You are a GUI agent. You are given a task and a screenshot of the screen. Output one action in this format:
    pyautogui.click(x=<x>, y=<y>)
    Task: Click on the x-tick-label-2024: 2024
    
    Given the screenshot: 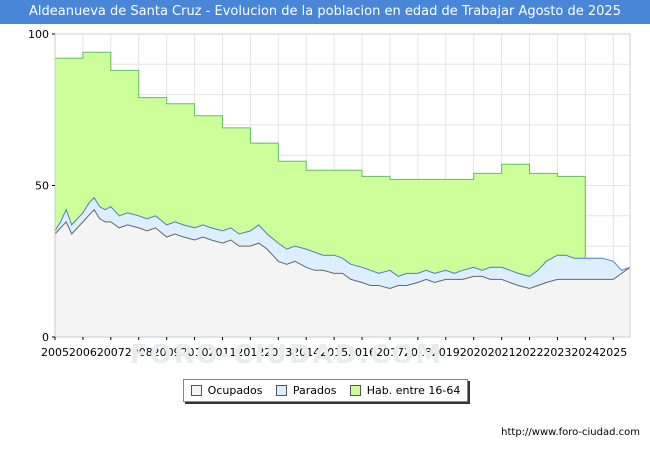 What is the action you would take?
    pyautogui.click(x=585, y=352)
    